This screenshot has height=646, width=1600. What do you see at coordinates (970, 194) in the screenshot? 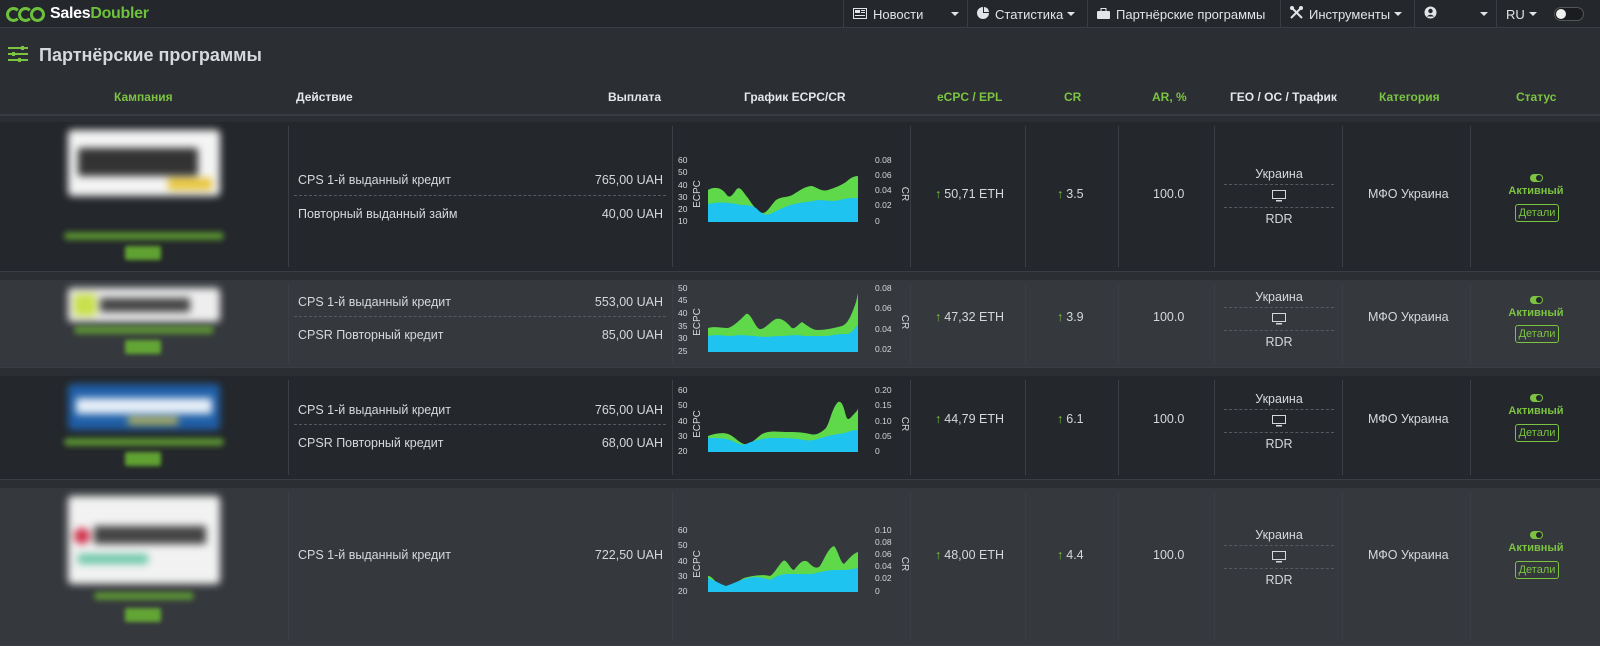
I see `ecpc-value: ↑ 50,71 ETH` at bounding box center [970, 194].